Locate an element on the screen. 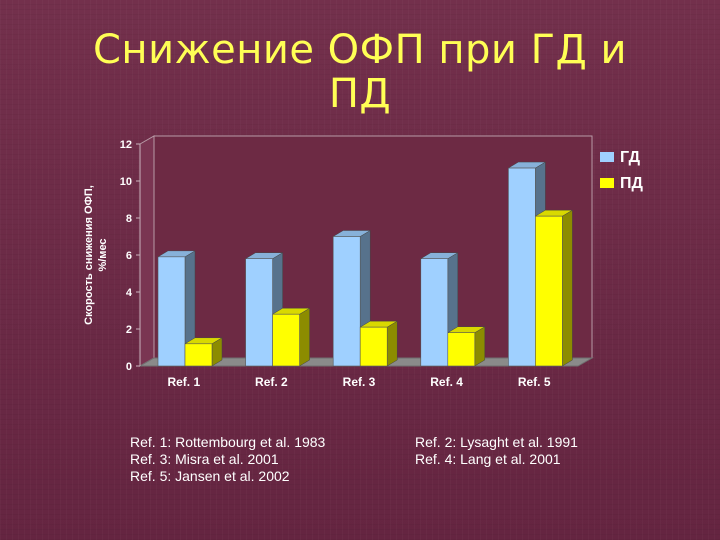 The width and height of the screenshot is (720, 540). y-tick-label: 4 is located at coordinates (129, 293).